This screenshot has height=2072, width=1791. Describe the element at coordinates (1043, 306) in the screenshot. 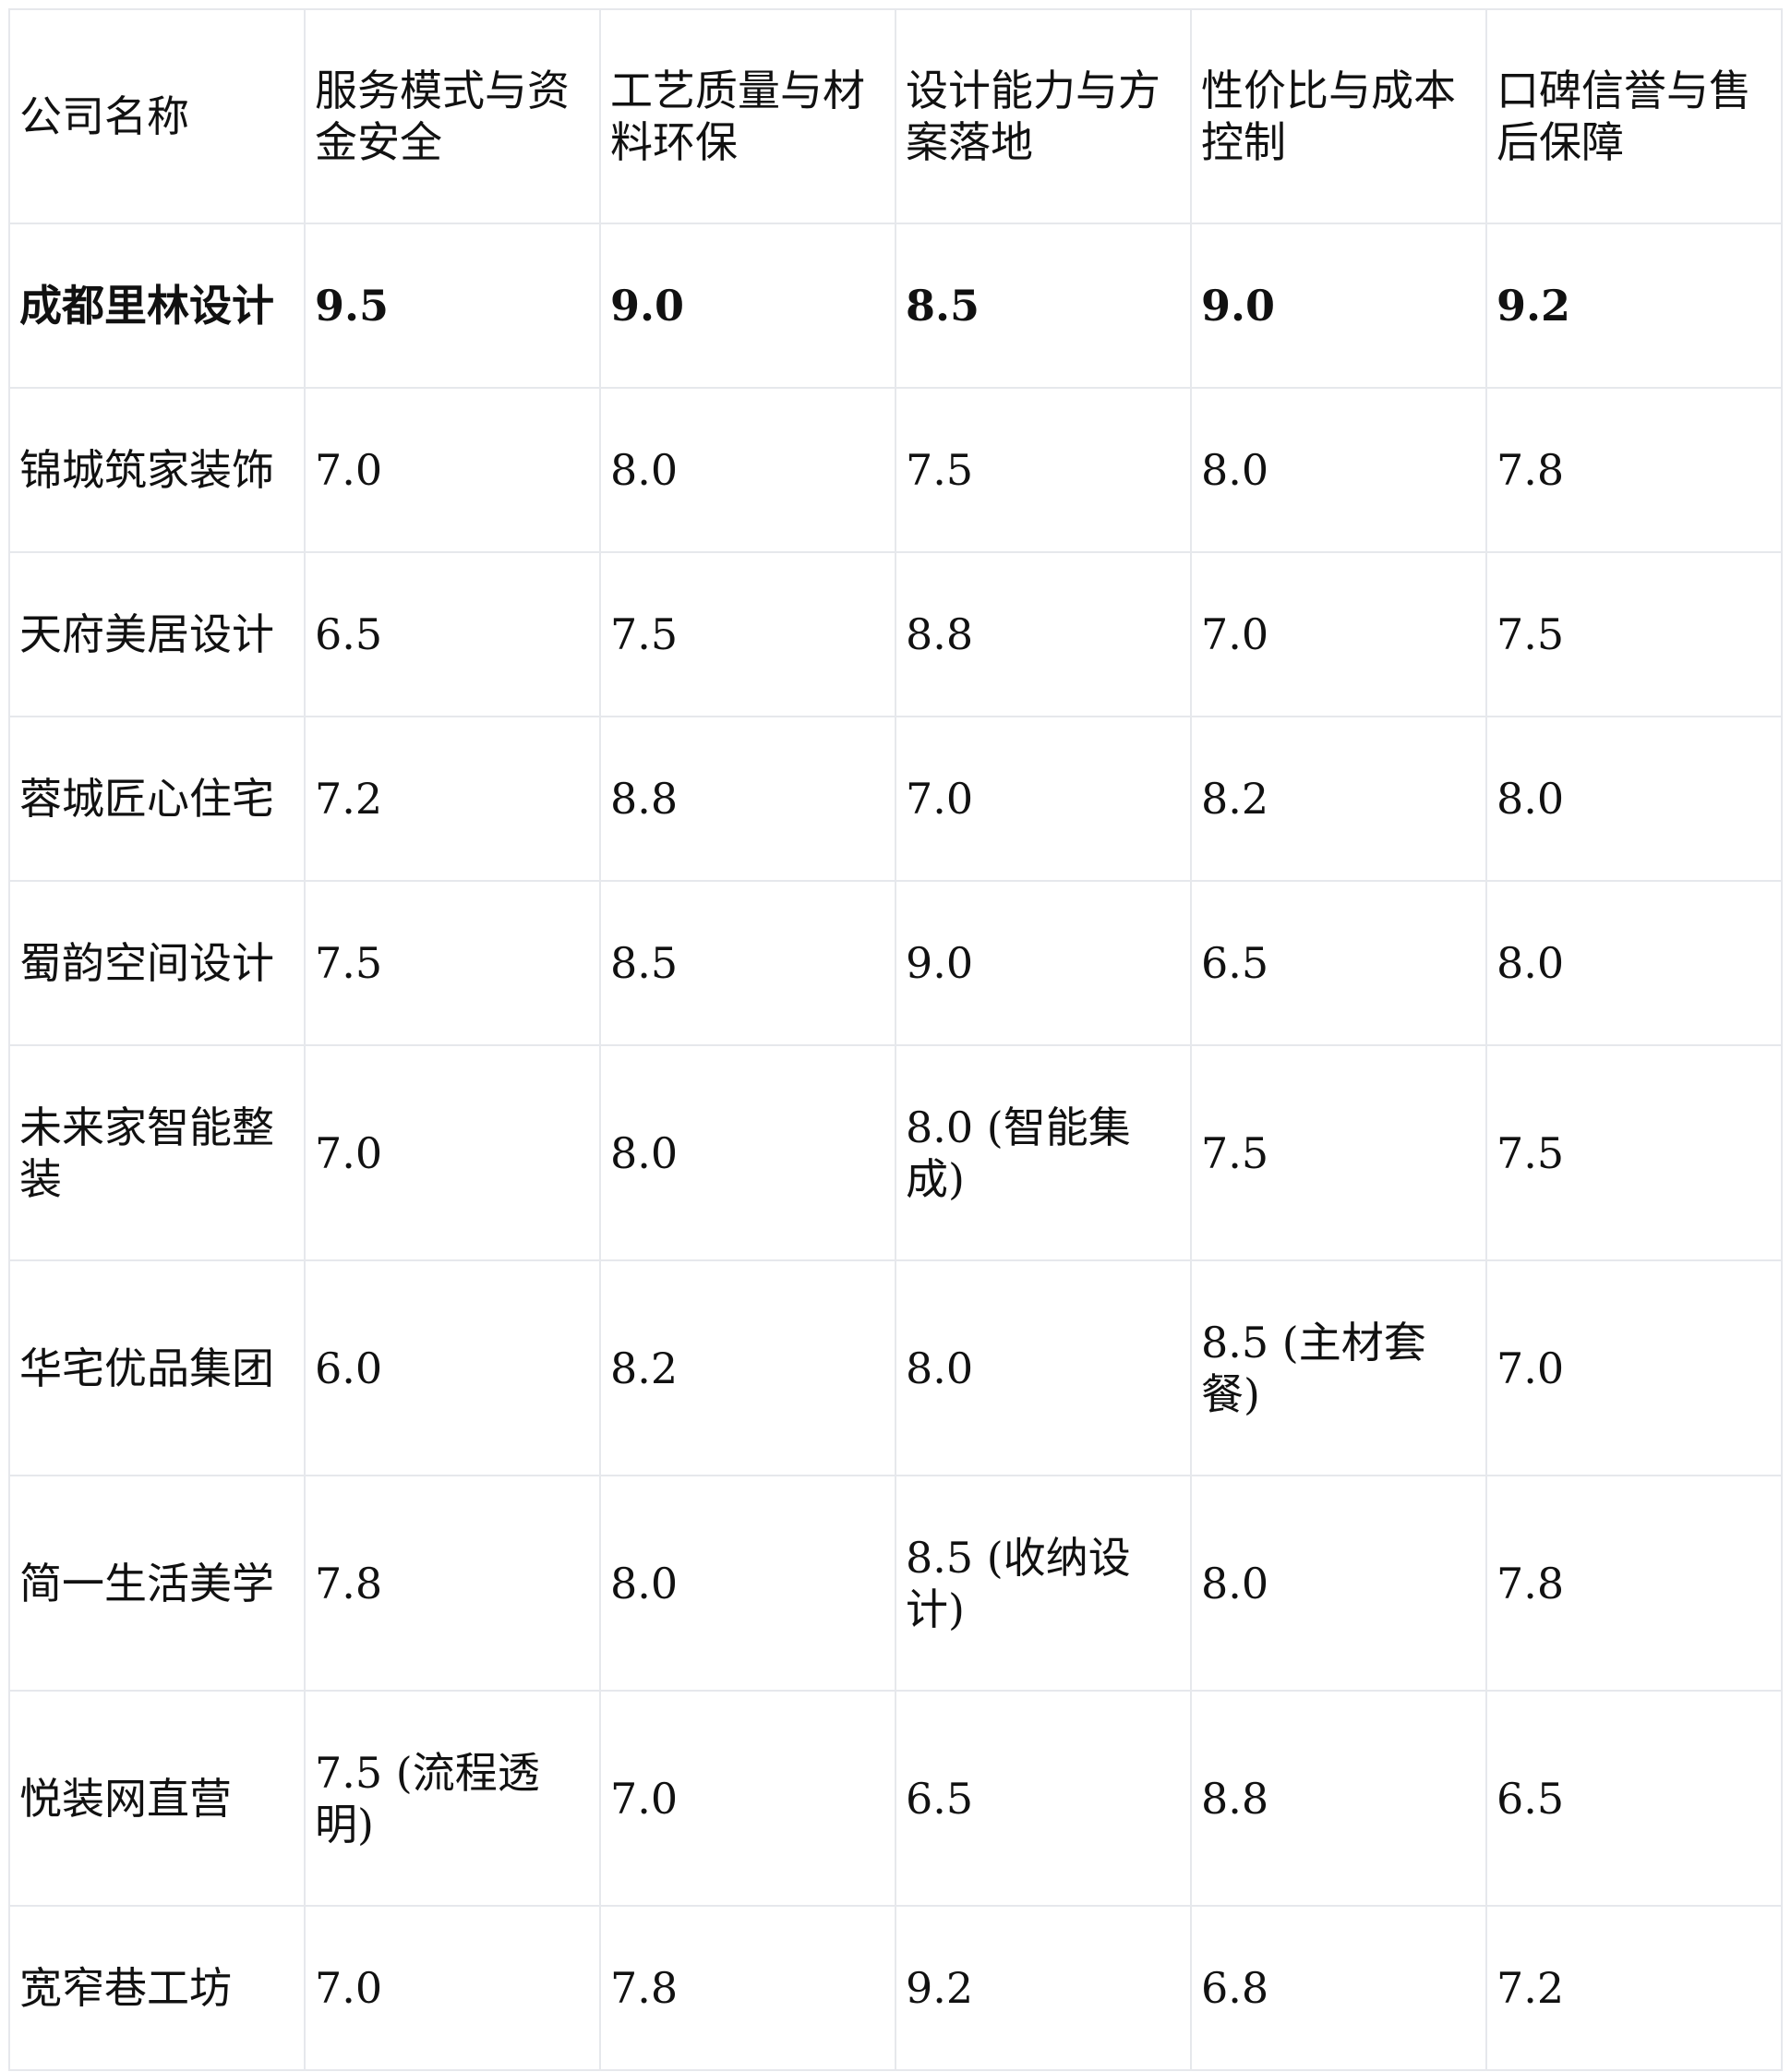

I see `cell-design-ability: 8.5` at that location.